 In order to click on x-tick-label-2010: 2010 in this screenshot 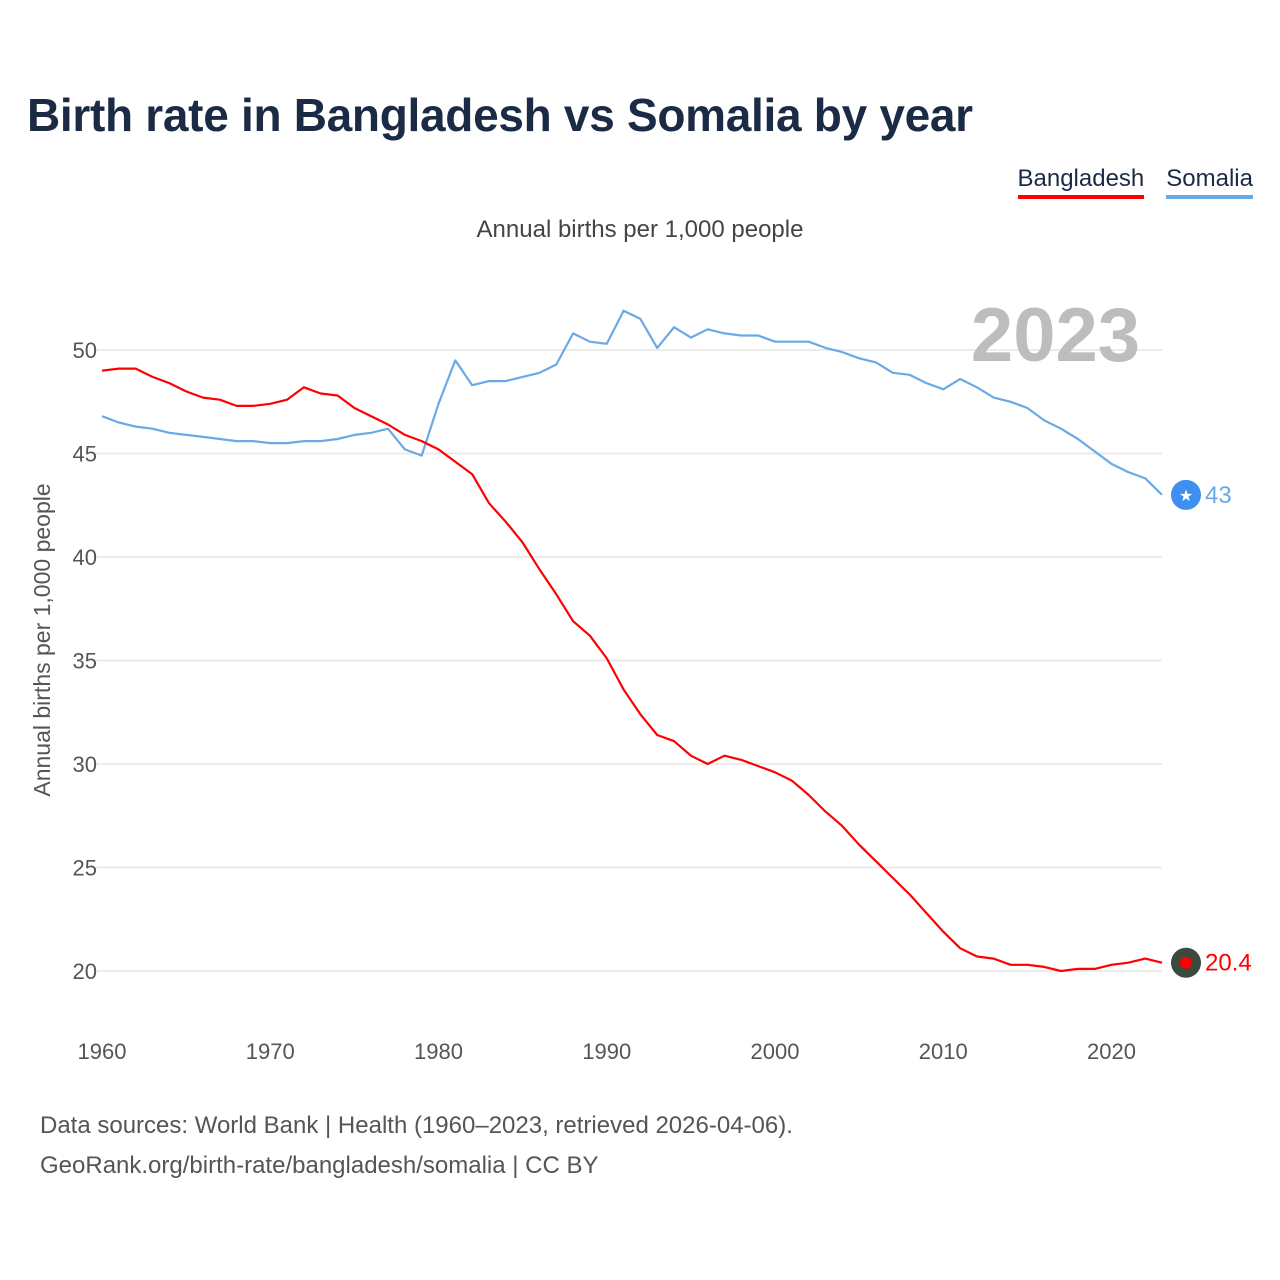, I will do `click(943, 1051)`.